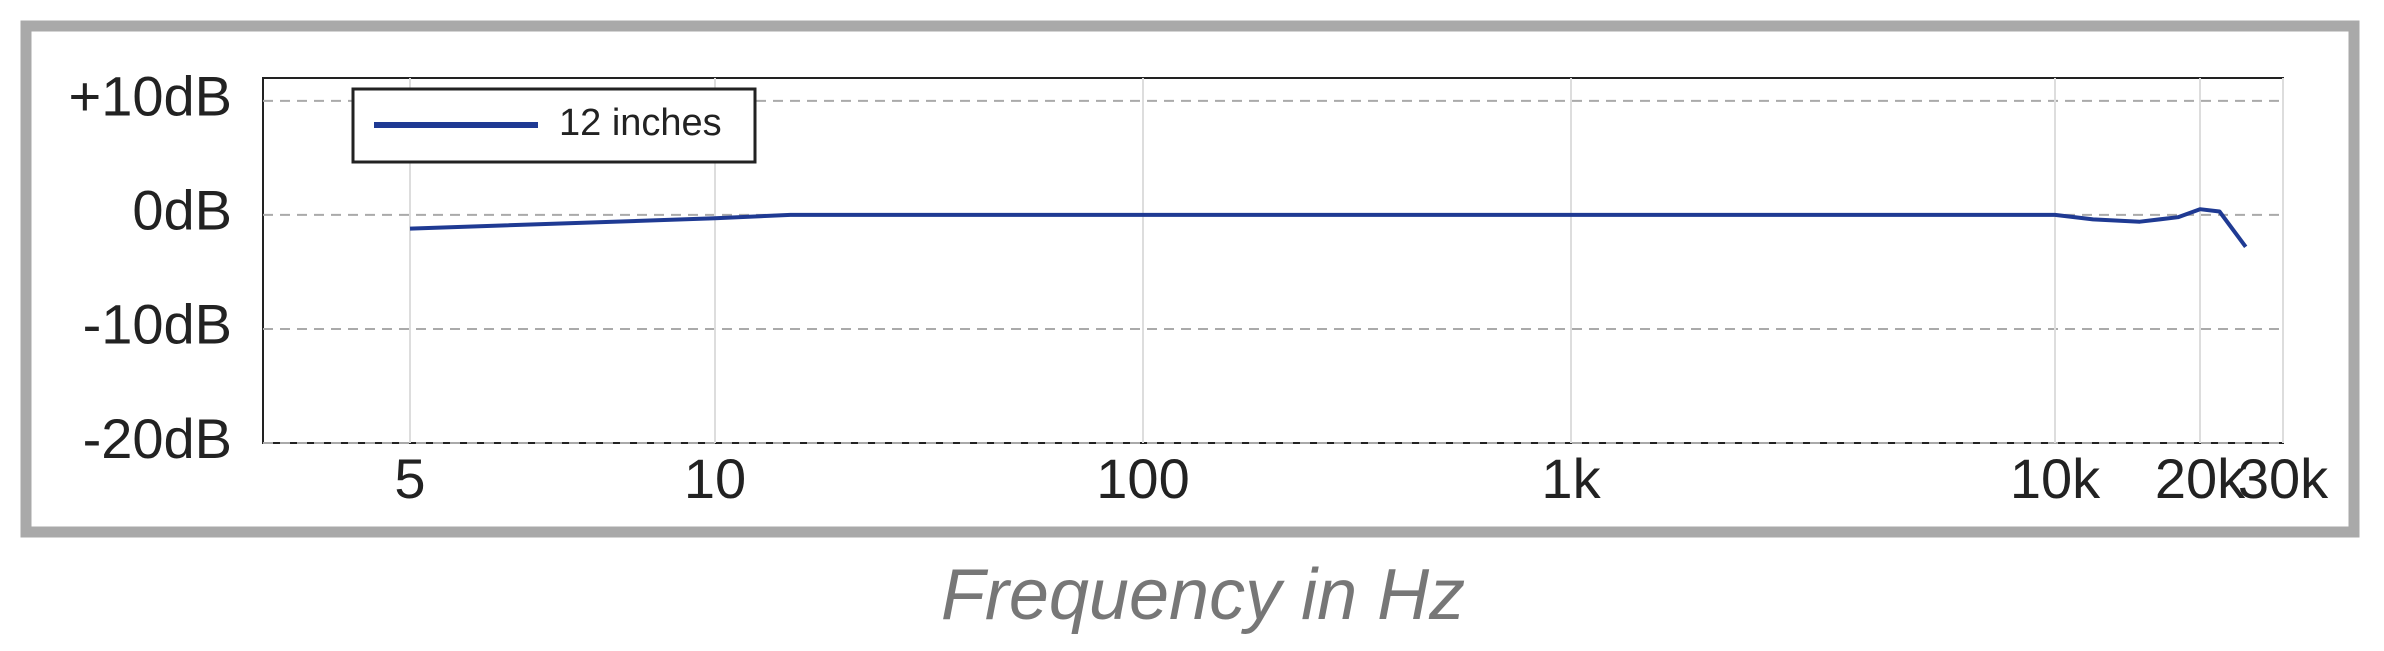  Describe the element at coordinates (2283, 478) in the screenshot. I see `x-tick-label: 30k` at that location.